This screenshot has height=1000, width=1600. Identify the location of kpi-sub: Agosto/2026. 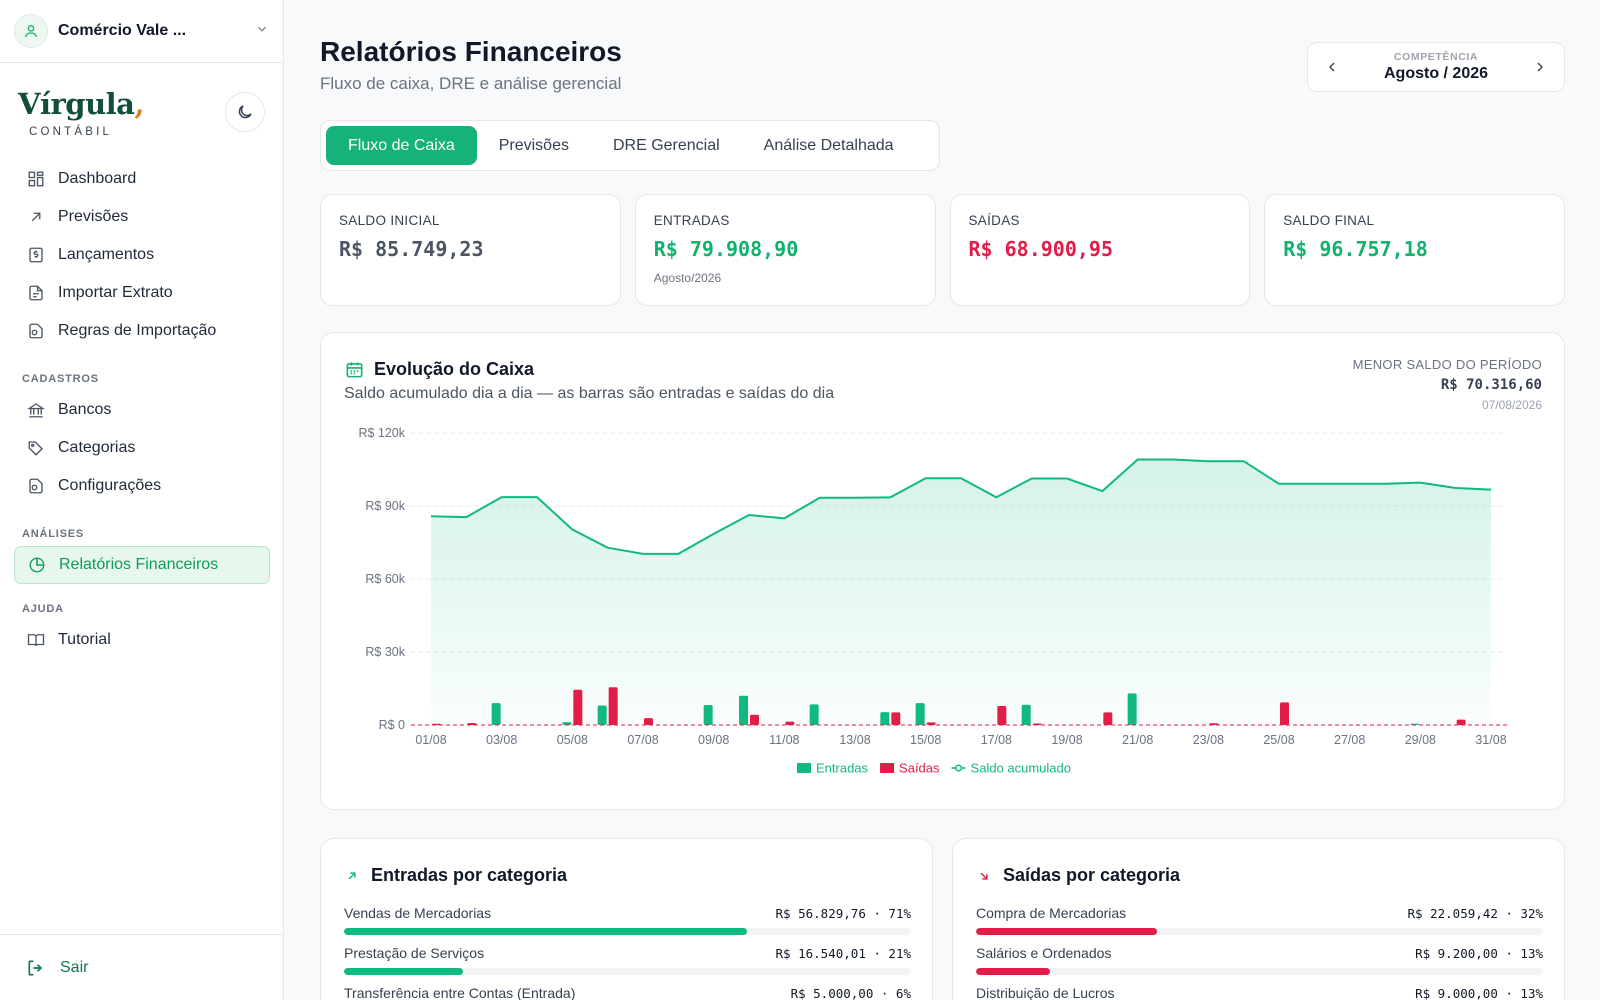
(687, 278).